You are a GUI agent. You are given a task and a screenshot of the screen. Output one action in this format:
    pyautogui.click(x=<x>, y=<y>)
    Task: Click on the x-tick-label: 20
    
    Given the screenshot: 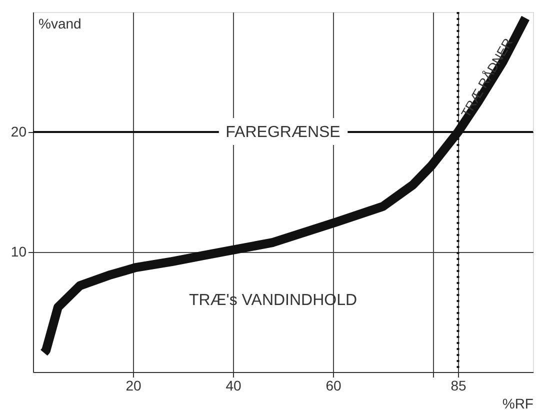 What is the action you would take?
    pyautogui.click(x=134, y=386)
    